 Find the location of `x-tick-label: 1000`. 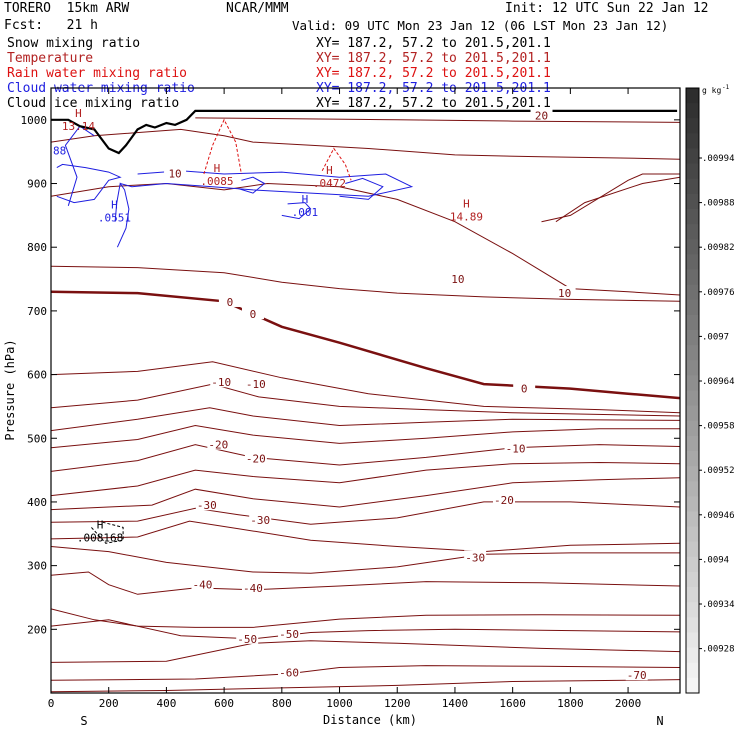

x-tick-label: 1000 is located at coordinates (339, 703).